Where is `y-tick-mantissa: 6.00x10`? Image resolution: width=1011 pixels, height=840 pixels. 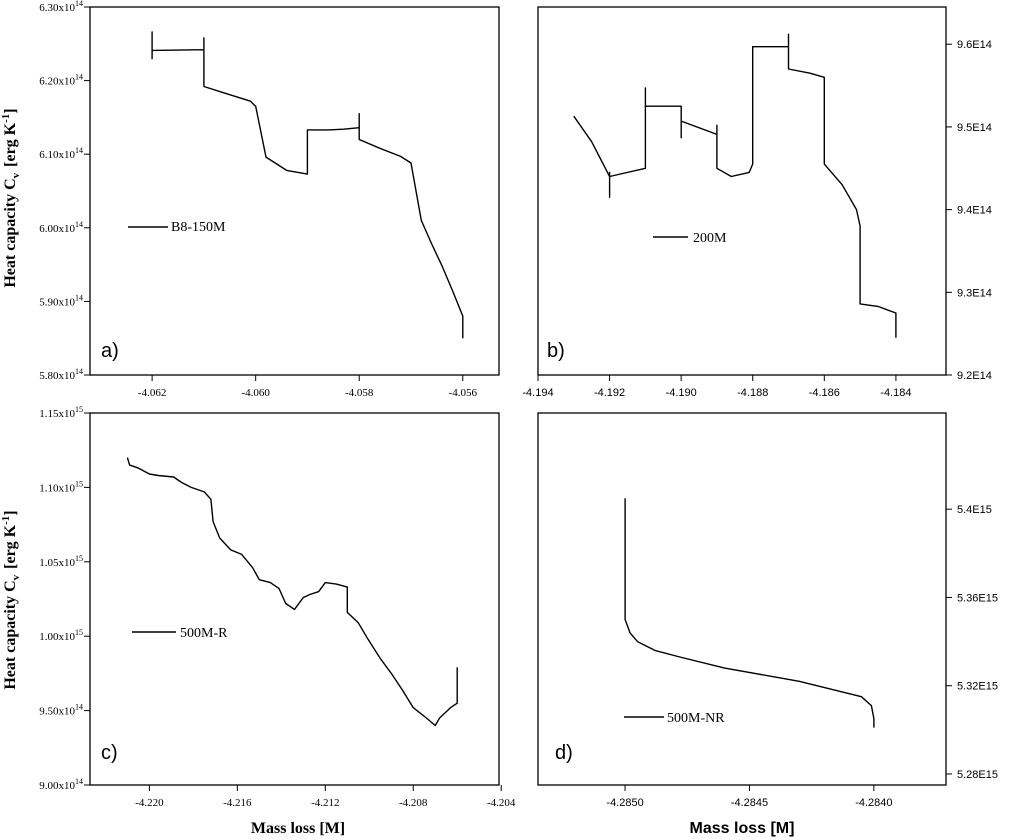
y-tick-mantissa: 6.00x10 is located at coordinates (57, 229).